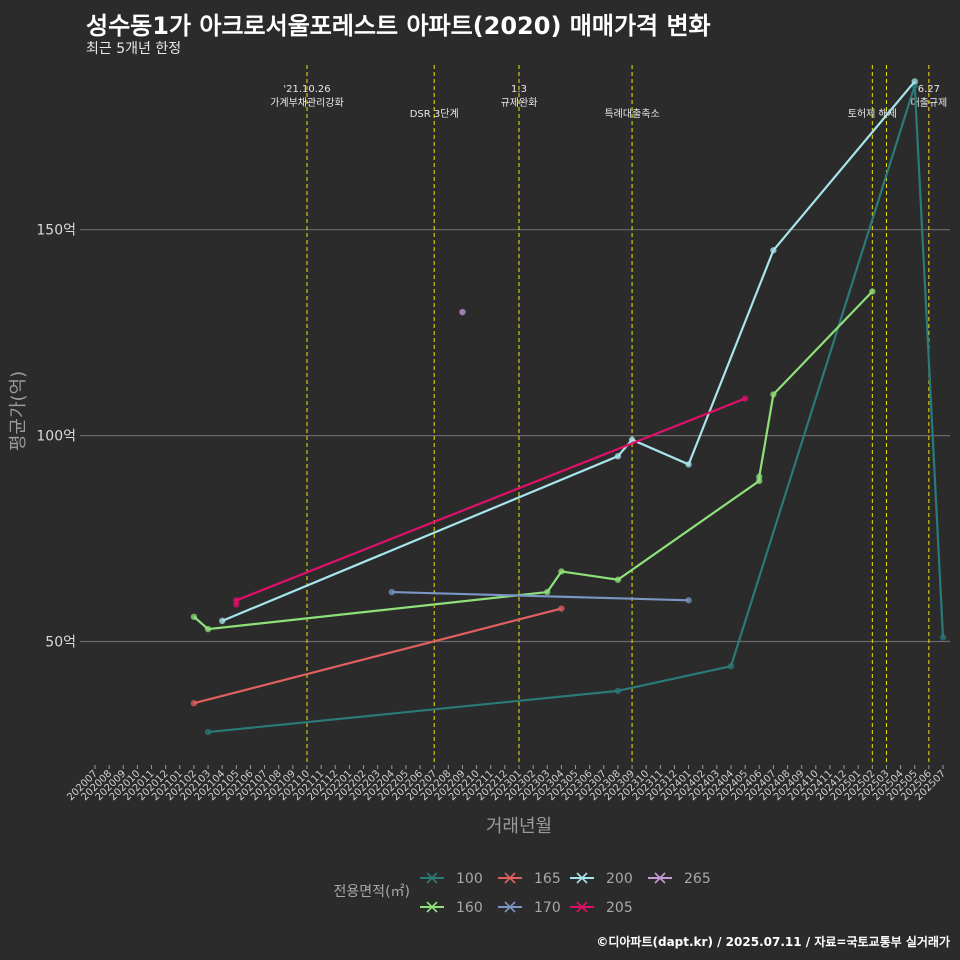 Image resolution: width=960 pixels, height=960 pixels. What do you see at coordinates (619, 879) in the screenshot?
I see `legend-label: 200` at bounding box center [619, 879].